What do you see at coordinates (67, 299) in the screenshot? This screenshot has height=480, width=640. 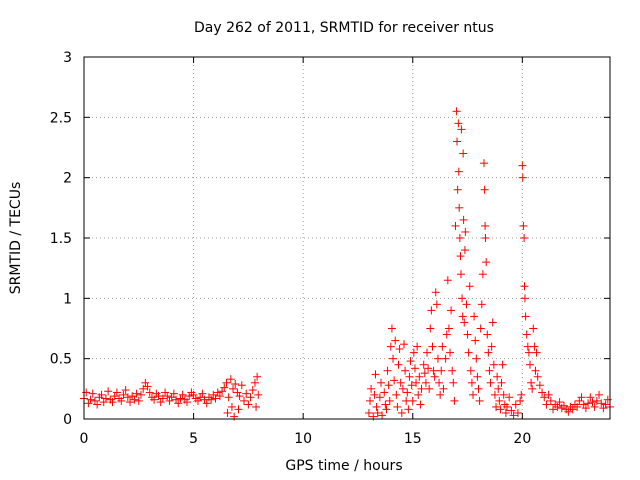 I see `y-tick-label: 1` at bounding box center [67, 299].